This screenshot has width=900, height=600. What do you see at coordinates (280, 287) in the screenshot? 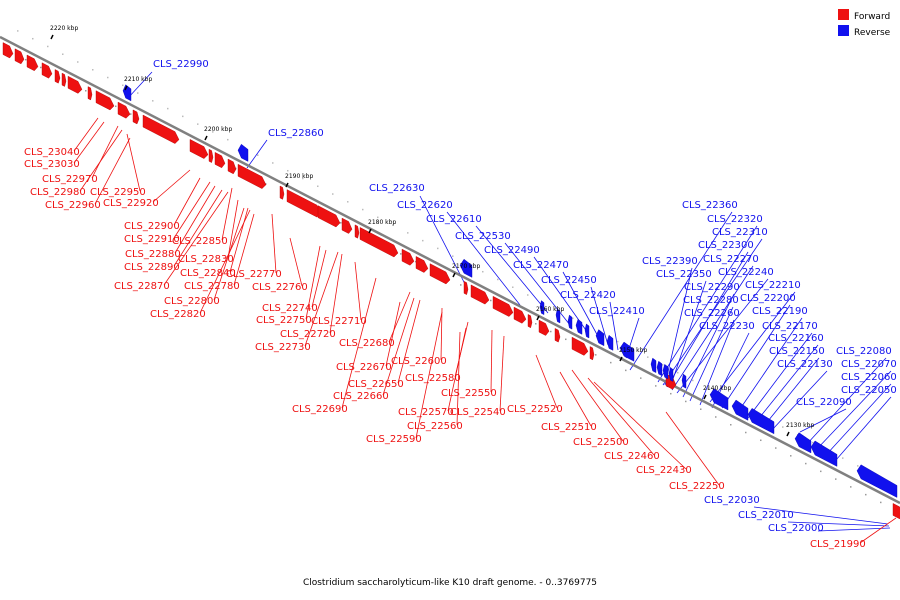
I see `forward-gene-label: CLS_22760` at bounding box center [280, 287].